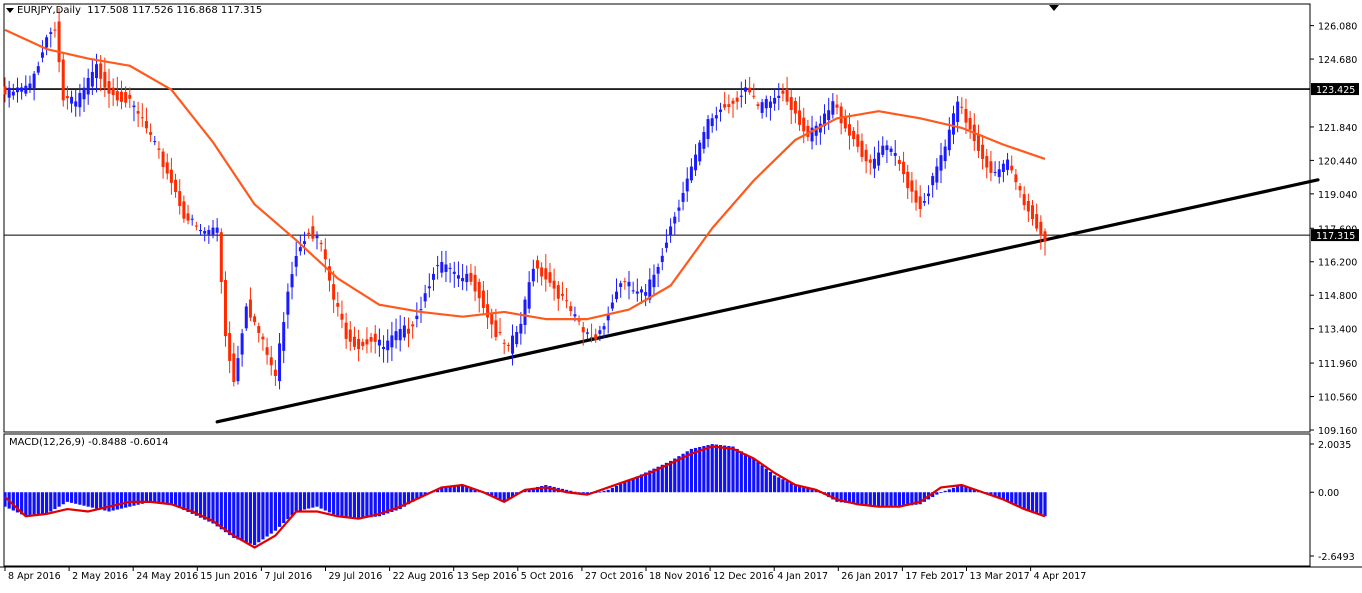  What do you see at coordinates (34, 576) in the screenshot?
I see `time-axis-label: 8 Apr 2016` at bounding box center [34, 576].